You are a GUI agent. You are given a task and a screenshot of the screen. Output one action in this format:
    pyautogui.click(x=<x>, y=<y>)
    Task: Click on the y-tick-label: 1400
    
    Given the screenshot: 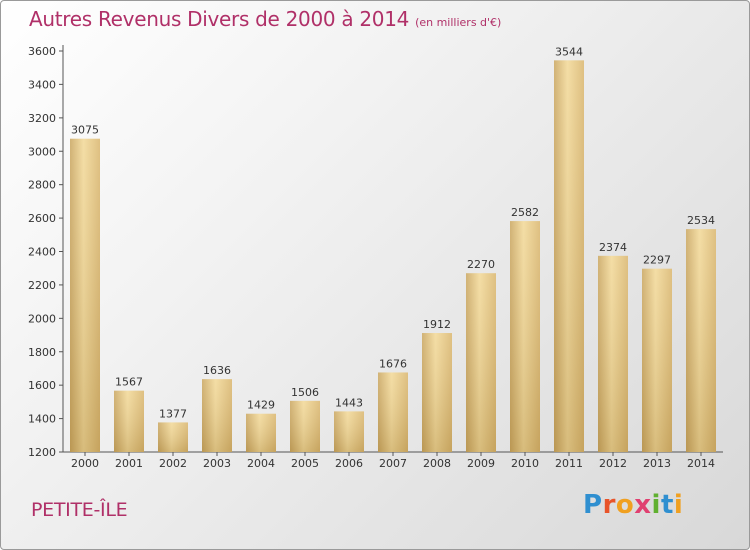 What is the action you would take?
    pyautogui.click(x=42, y=419)
    